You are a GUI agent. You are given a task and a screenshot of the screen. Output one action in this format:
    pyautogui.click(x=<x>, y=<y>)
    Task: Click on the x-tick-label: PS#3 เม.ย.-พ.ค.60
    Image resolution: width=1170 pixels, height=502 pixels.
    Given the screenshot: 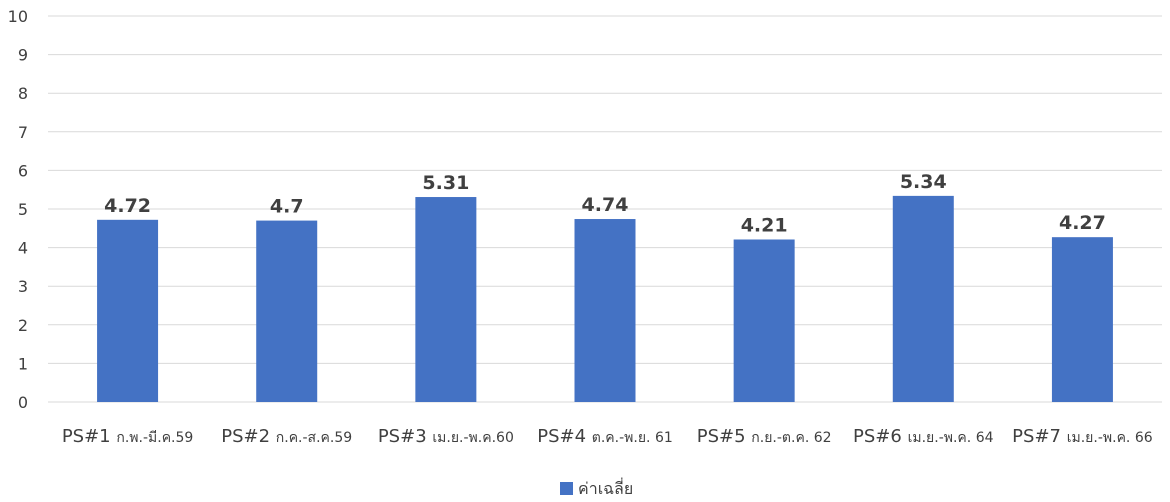 What is the action you would take?
    pyautogui.click(x=446, y=436)
    